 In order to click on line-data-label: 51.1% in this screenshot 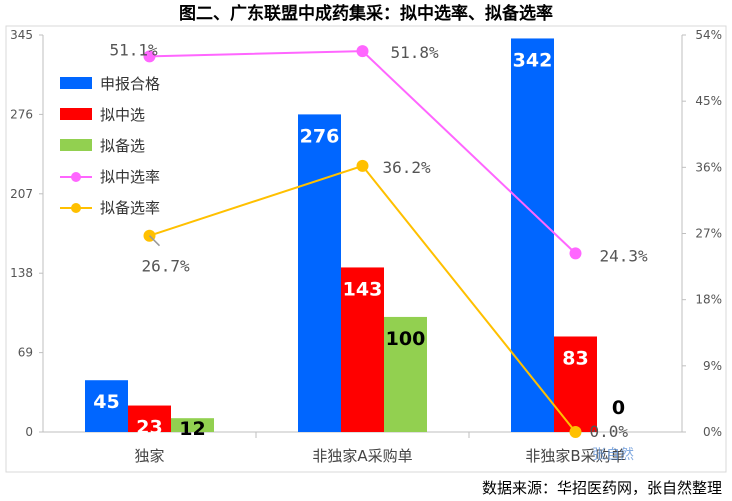, I will do `click(134, 49)`.